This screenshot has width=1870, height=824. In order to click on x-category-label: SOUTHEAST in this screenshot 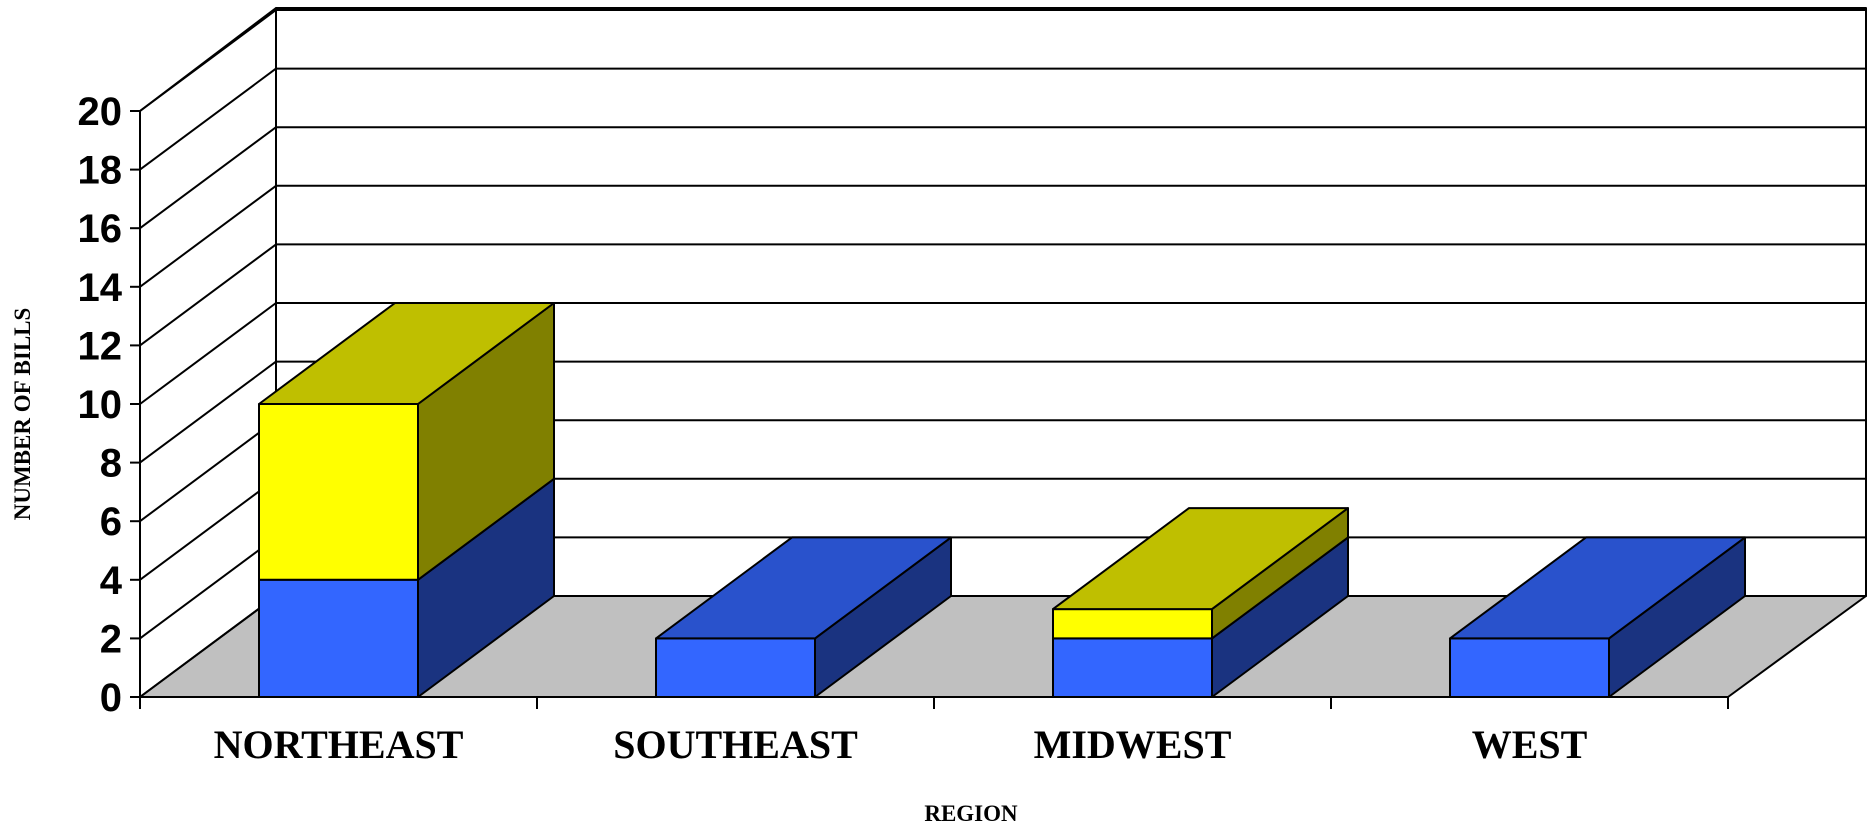, I will do `click(735, 744)`.